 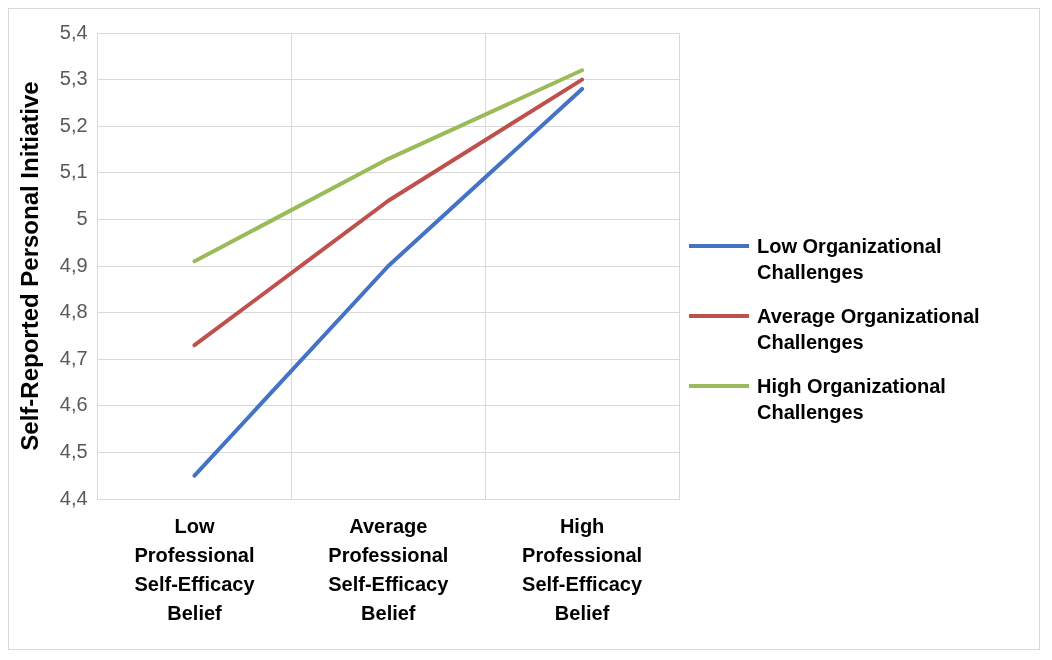 What do you see at coordinates (73, 497) in the screenshot?
I see `y-tick-label: 4,4` at bounding box center [73, 497].